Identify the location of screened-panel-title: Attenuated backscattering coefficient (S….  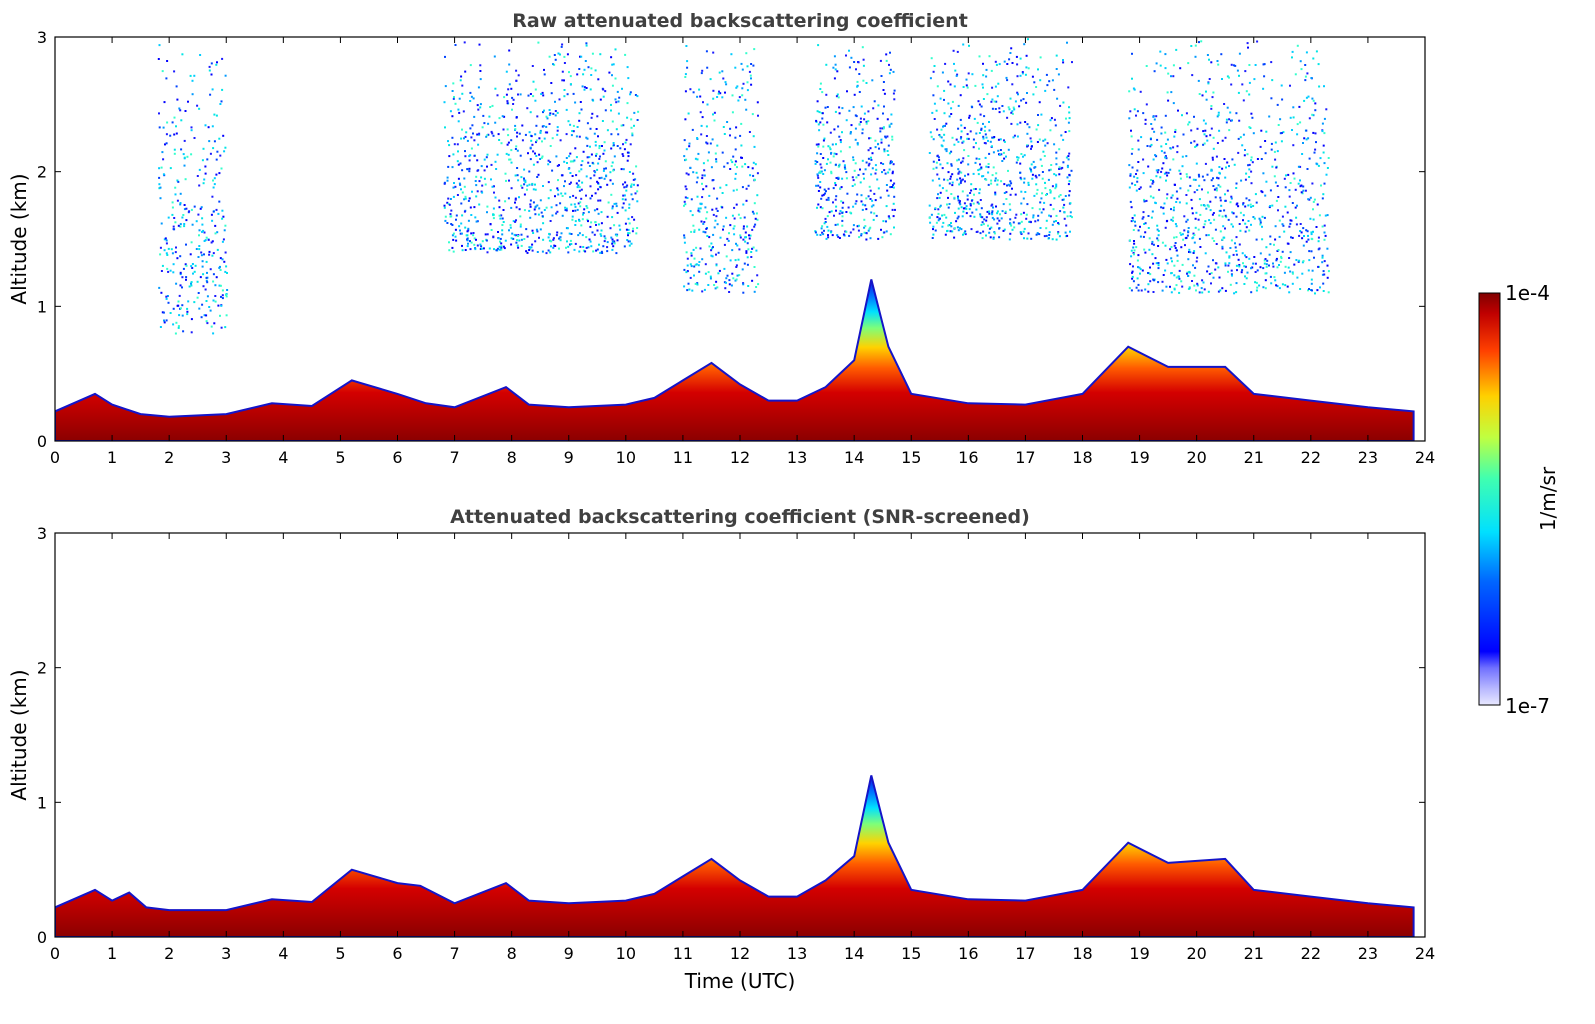
(740, 517).